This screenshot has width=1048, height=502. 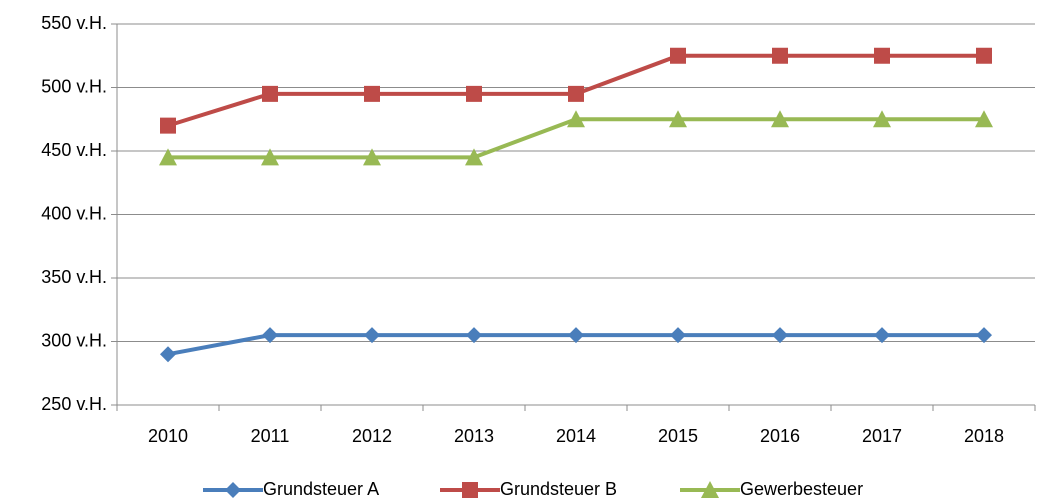 What do you see at coordinates (801, 489) in the screenshot?
I see `legend-label: Gewerbesteuer` at bounding box center [801, 489].